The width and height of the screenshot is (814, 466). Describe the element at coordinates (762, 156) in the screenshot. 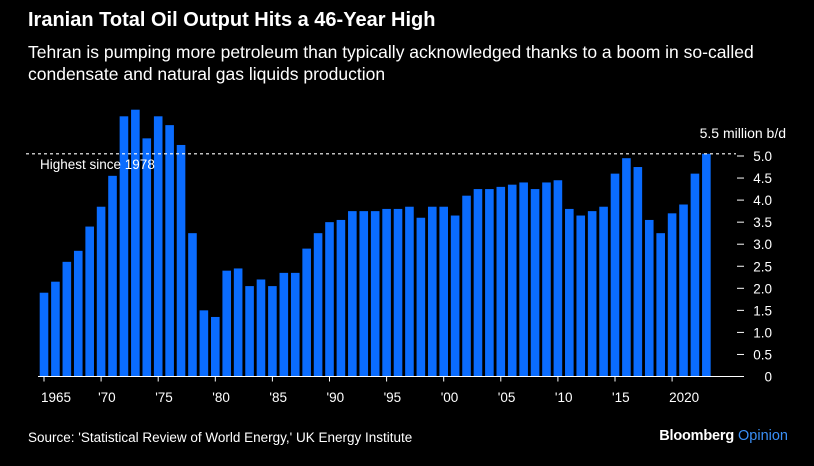

I see `y-tick-label: 5.0` at that location.